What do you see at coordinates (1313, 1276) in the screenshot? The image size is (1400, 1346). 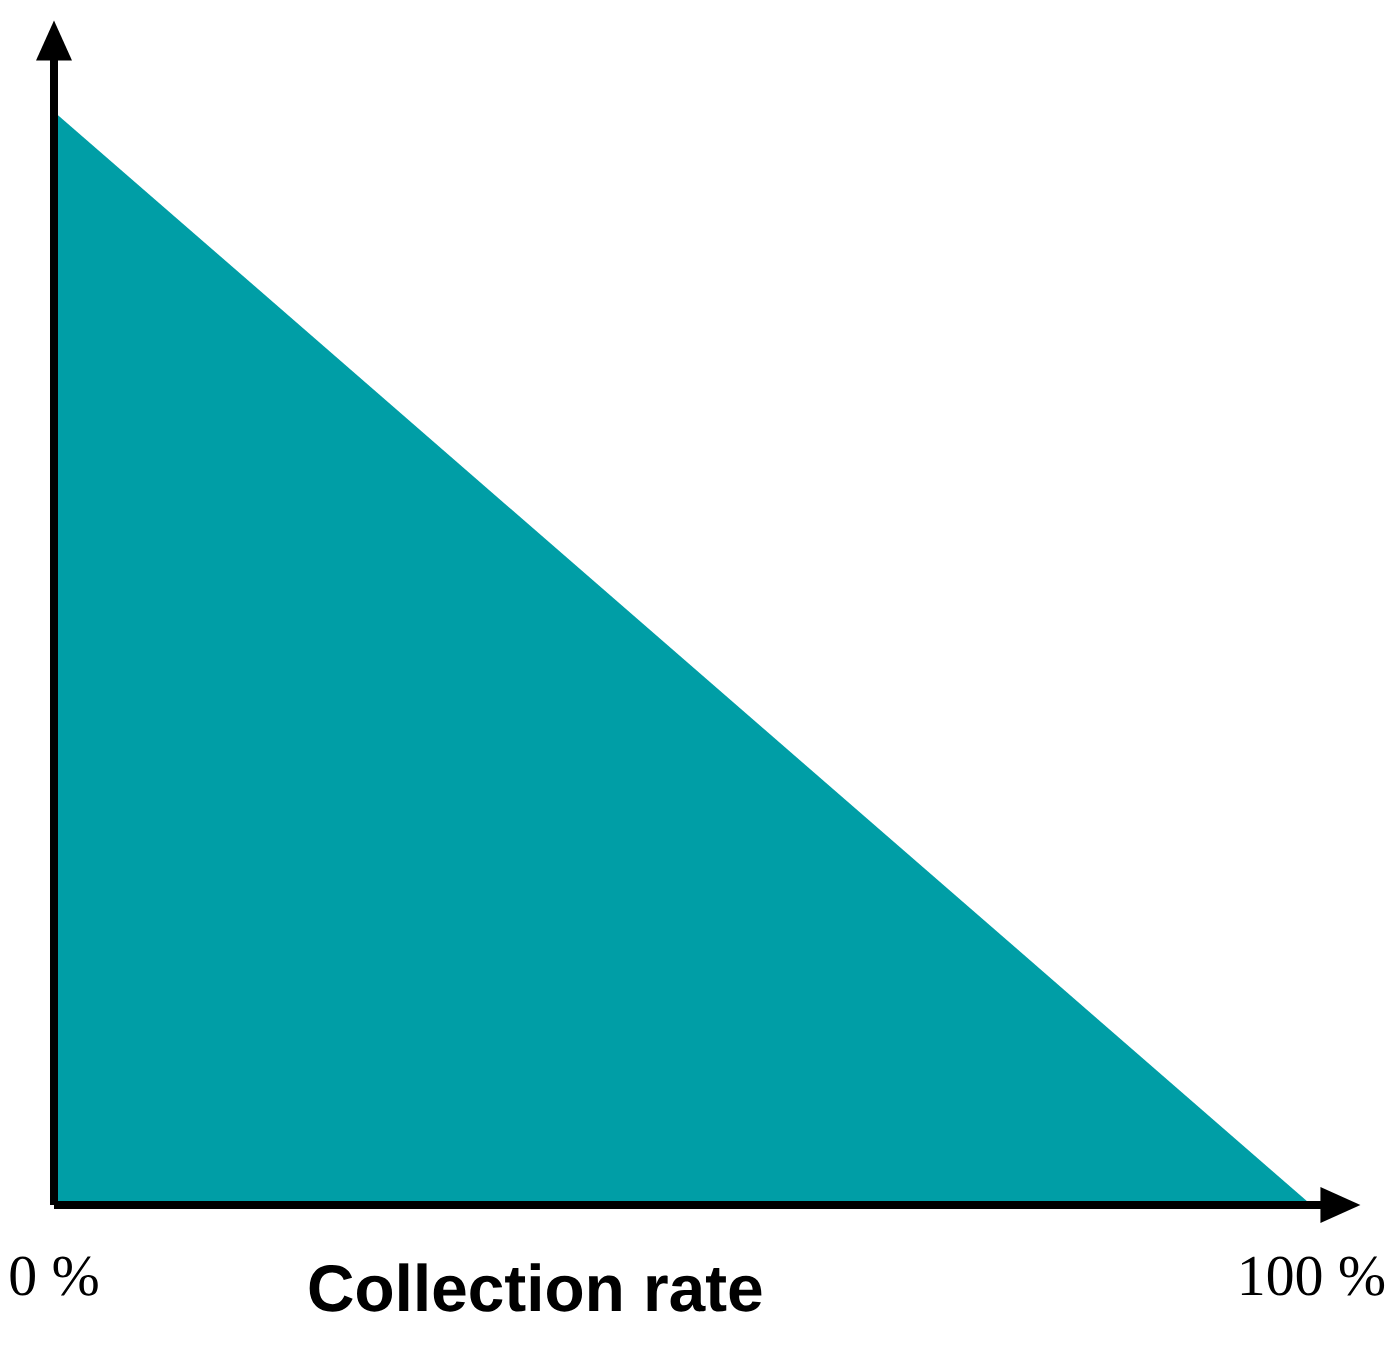 I see `x-tick-label: 100 %` at bounding box center [1313, 1276].